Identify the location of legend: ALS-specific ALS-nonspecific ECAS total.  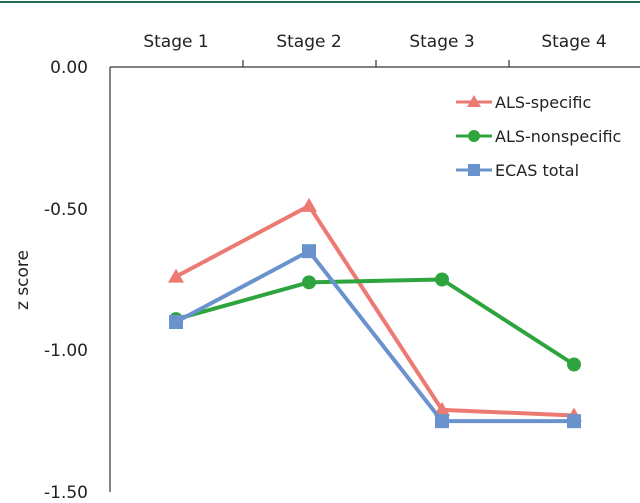
(538, 136).